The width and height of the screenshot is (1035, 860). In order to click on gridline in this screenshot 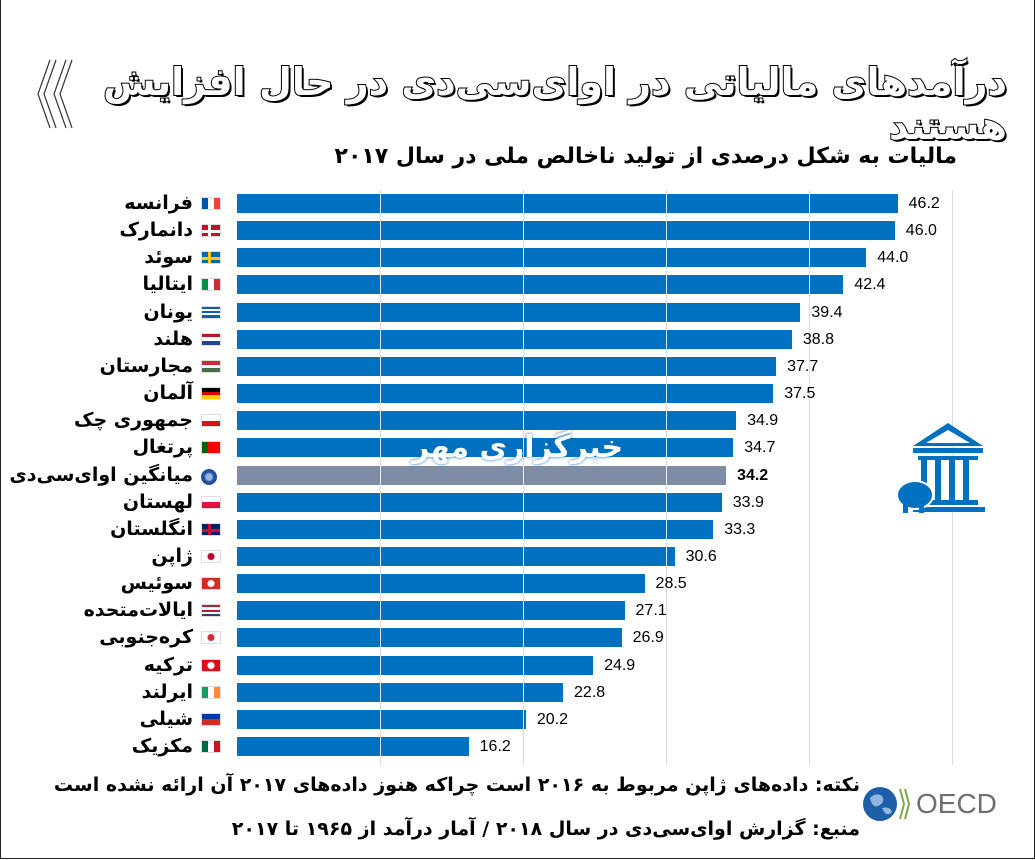, I will do `click(809, 477)`.